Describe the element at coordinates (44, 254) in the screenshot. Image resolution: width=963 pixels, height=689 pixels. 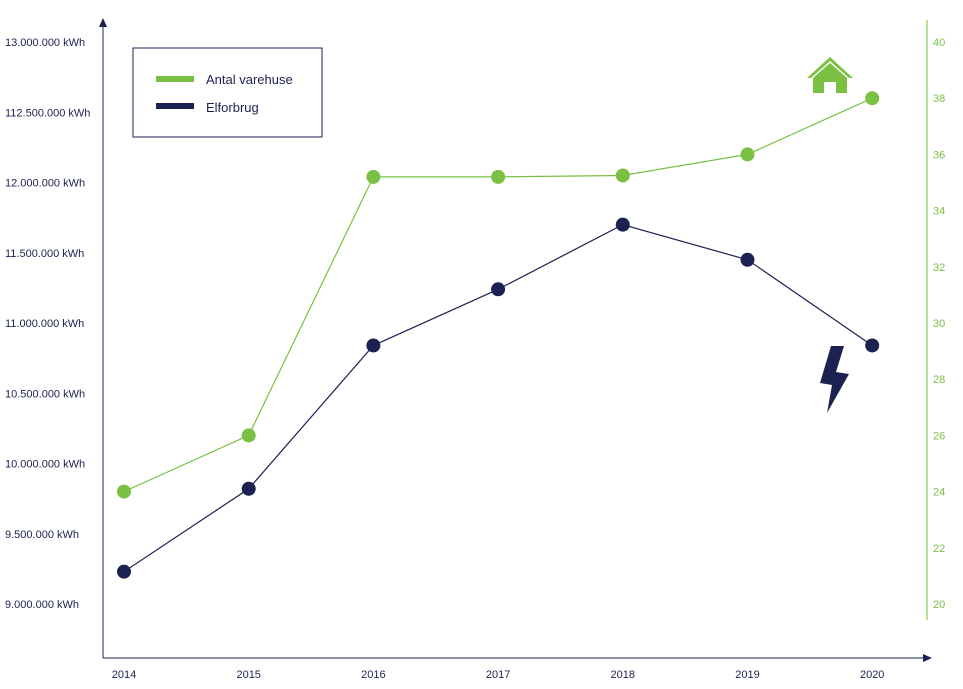
I see `left-y-tick-label: 11.500.000 kWh` at that location.